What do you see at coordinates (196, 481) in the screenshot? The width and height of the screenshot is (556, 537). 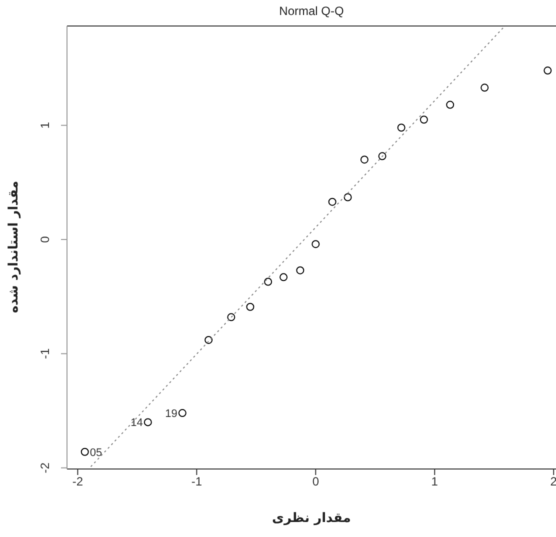 I see `x-tick-label: -1` at bounding box center [196, 481].